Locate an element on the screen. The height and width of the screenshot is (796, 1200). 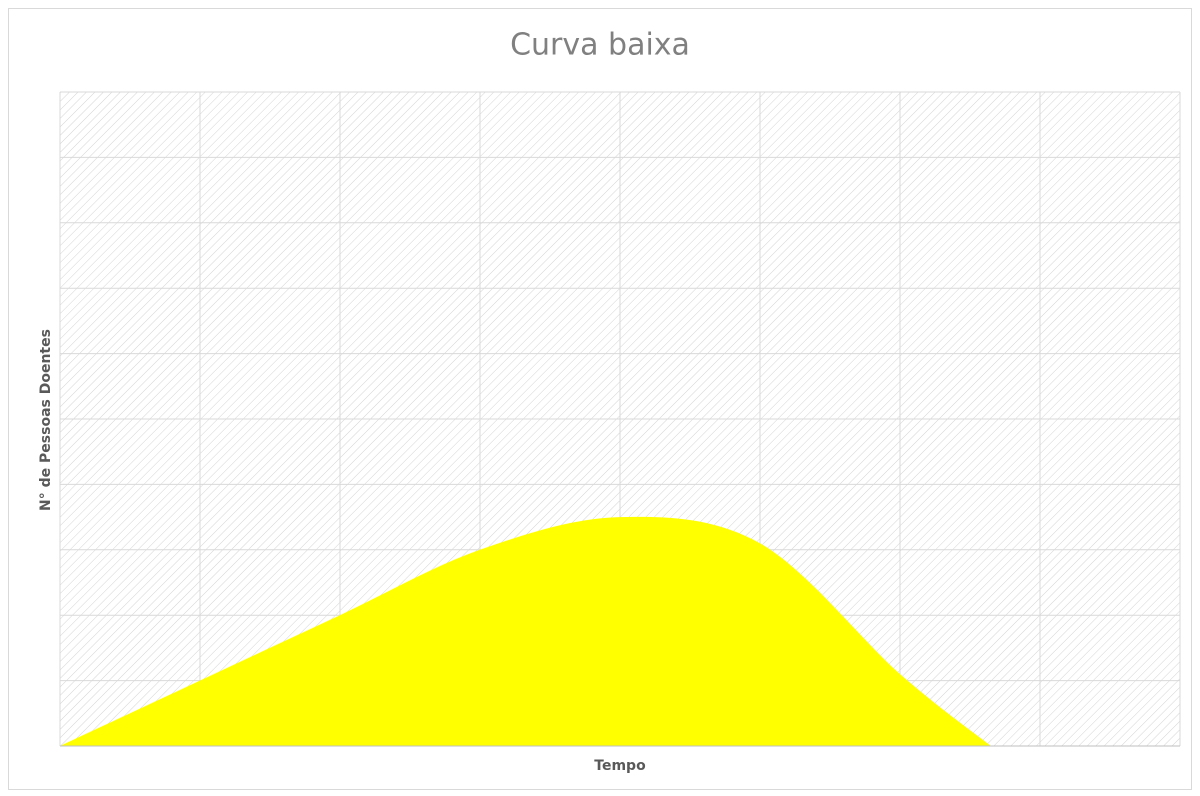
chart-title: Curva baixa is located at coordinates (600, 45).